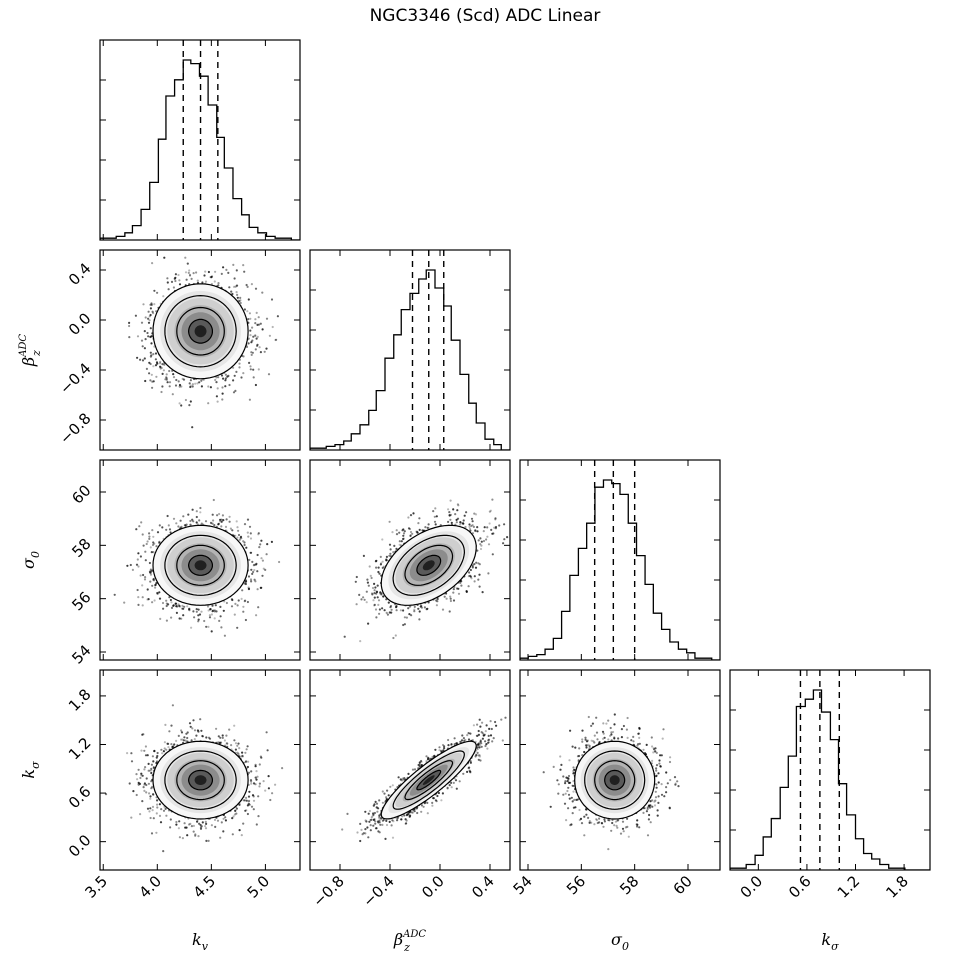 The image size is (970, 970). What do you see at coordinates (620, 560) in the screenshot?
I see `hist-panel-sigma0` at bounding box center [620, 560].